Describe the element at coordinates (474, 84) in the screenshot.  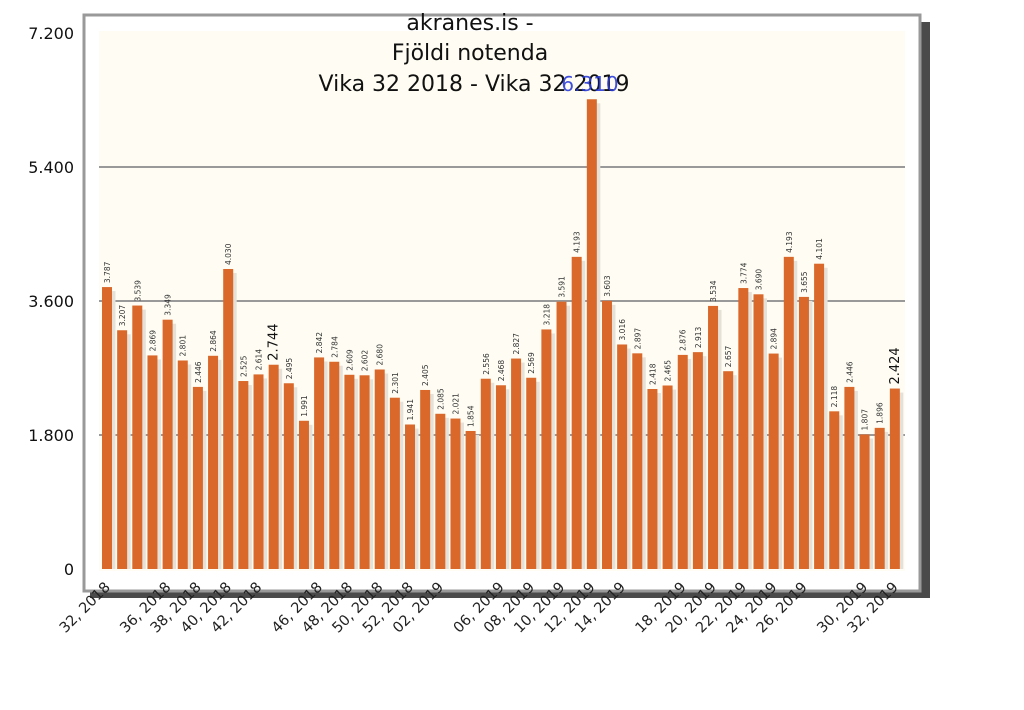
I see `title-line-3: Vika 32 2018 - Vika 32 2019` at that location.